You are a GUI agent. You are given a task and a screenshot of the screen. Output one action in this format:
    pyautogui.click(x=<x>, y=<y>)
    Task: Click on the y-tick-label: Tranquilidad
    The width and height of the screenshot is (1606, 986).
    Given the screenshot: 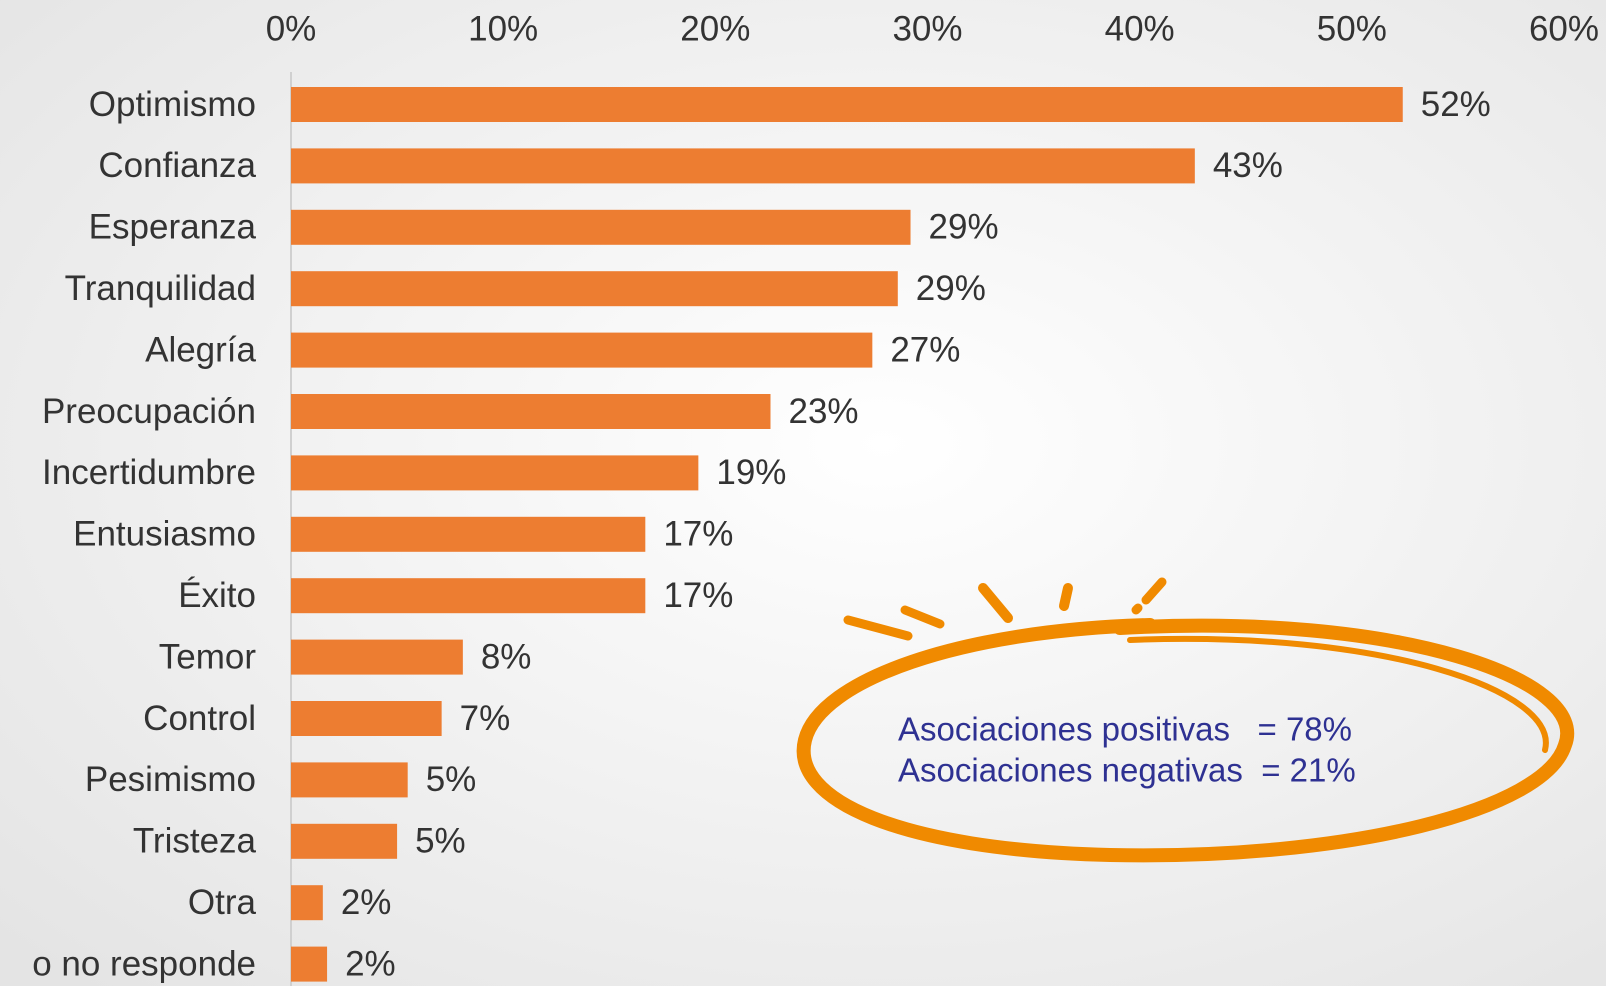 What is the action you would take?
    pyautogui.click(x=160, y=288)
    